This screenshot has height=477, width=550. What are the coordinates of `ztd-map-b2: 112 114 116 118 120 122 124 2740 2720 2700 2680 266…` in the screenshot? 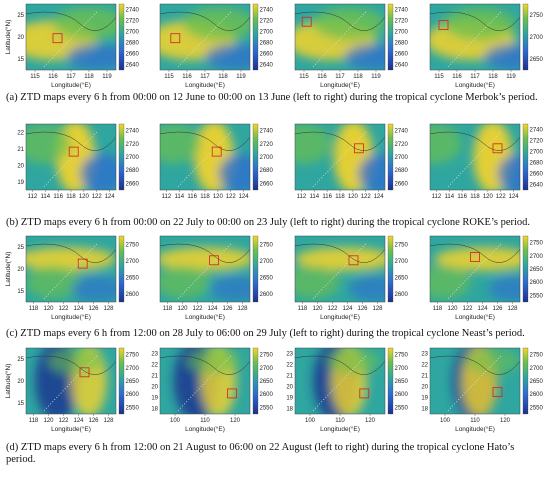 It's located at (207, 165).